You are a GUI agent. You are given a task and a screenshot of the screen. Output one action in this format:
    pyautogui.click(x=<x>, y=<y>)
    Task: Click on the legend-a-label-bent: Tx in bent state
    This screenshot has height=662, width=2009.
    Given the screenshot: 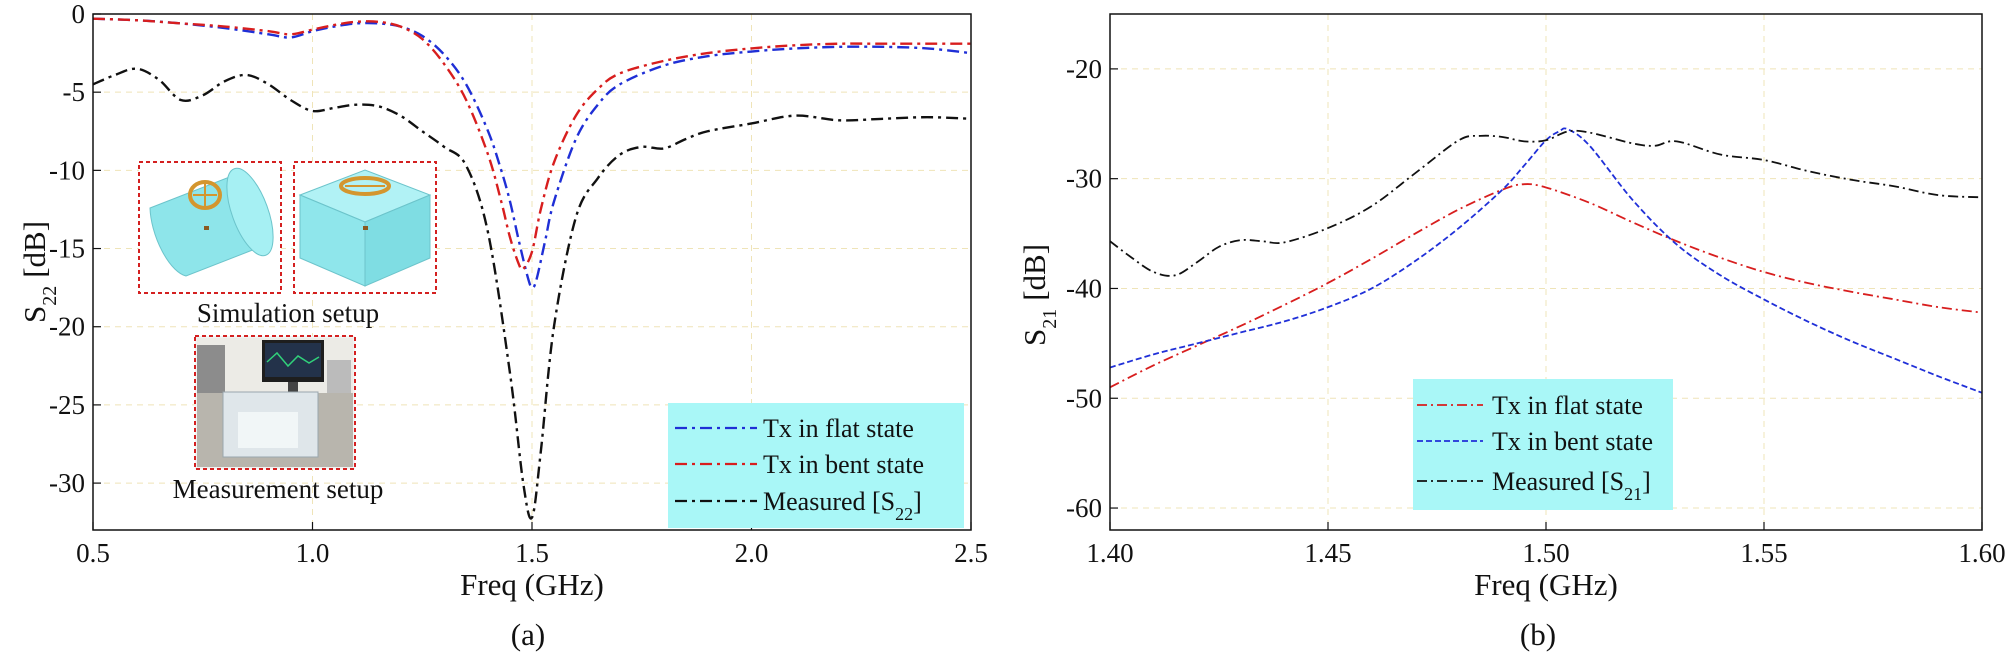 What is the action you would take?
    pyautogui.click(x=843, y=464)
    